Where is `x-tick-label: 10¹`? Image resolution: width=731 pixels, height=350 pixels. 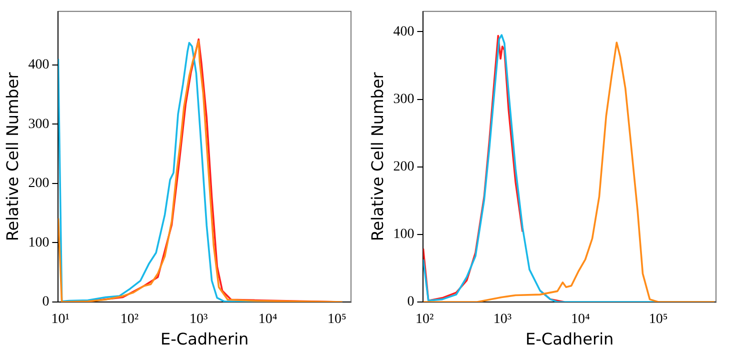
x-tick-label: 10¹ is located at coordinates (60, 320).